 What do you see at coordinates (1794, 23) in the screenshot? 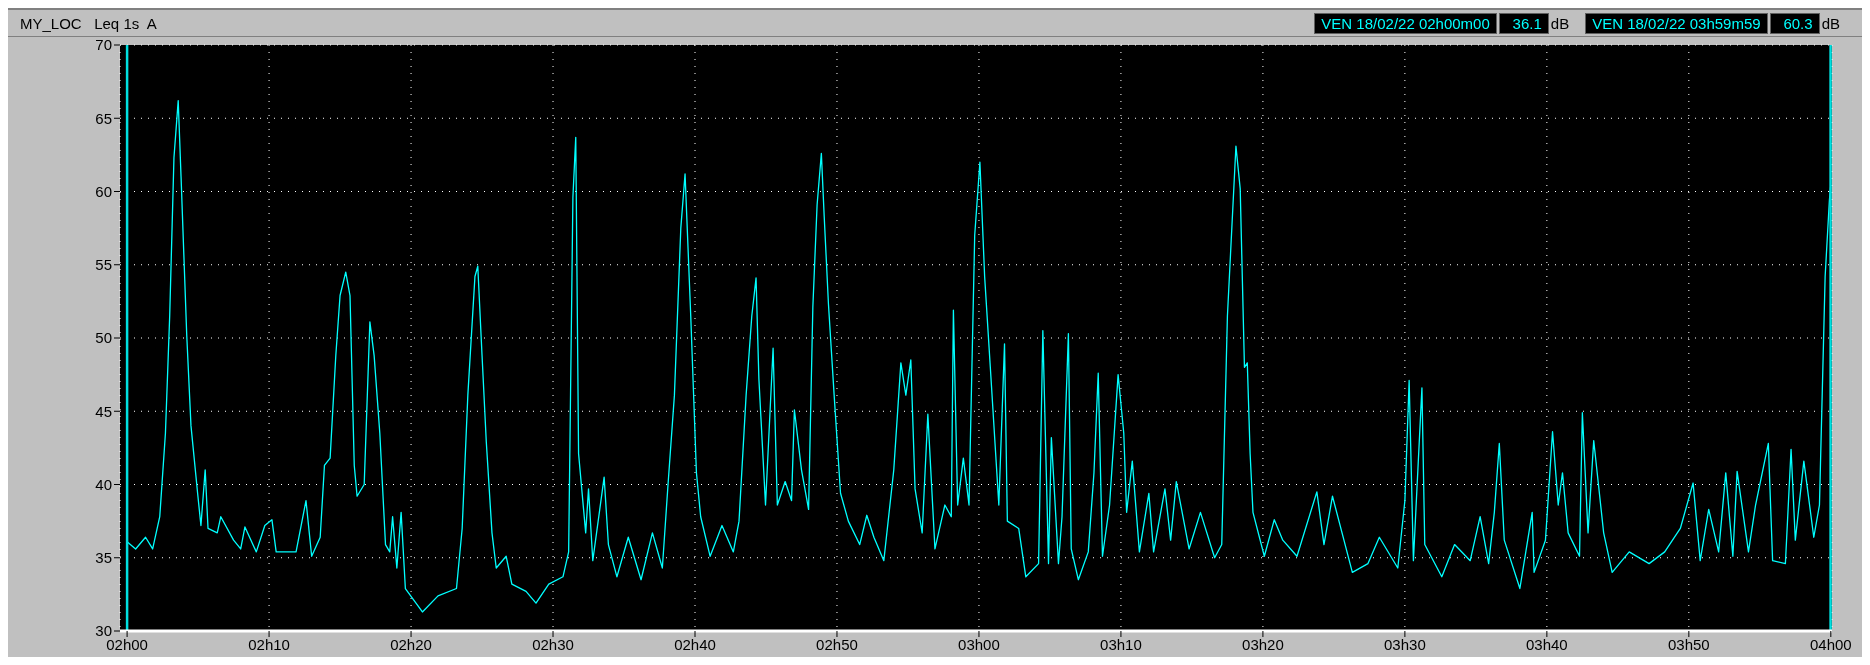
I see `text: 60.3` at bounding box center [1794, 23].